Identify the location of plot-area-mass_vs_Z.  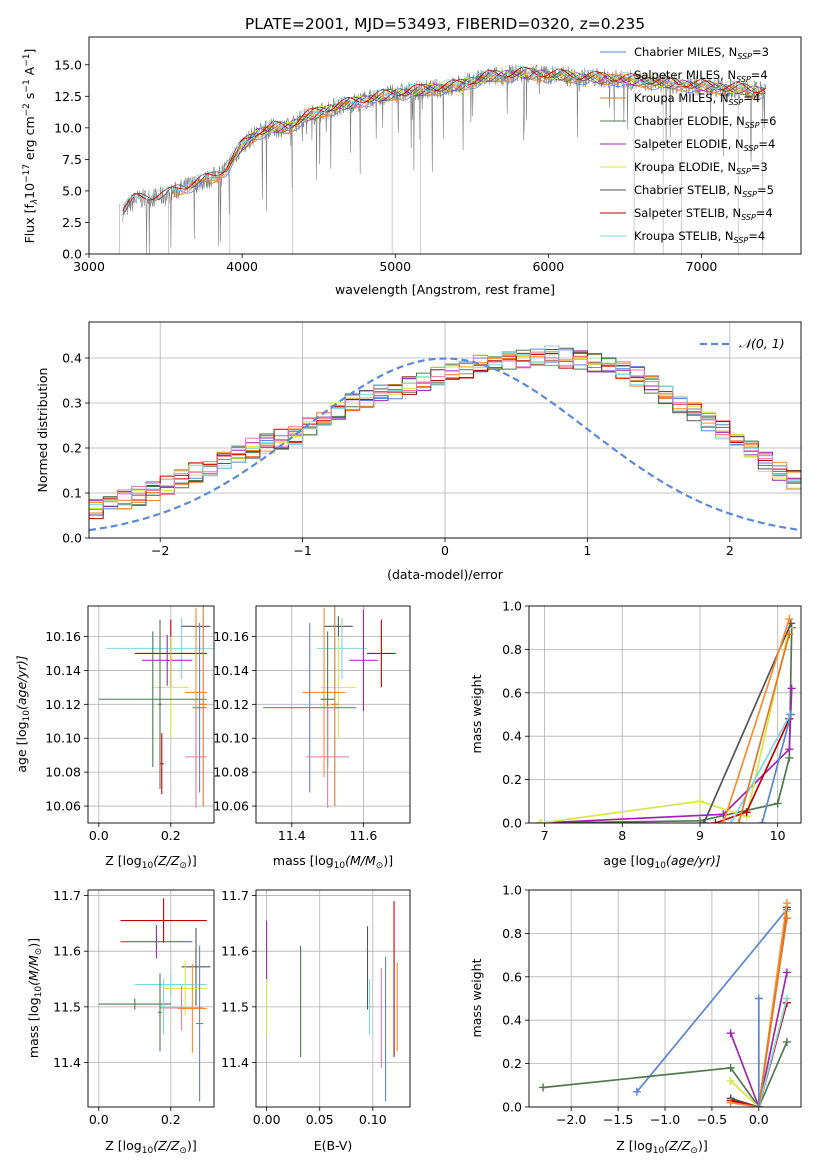
(154, 1000).